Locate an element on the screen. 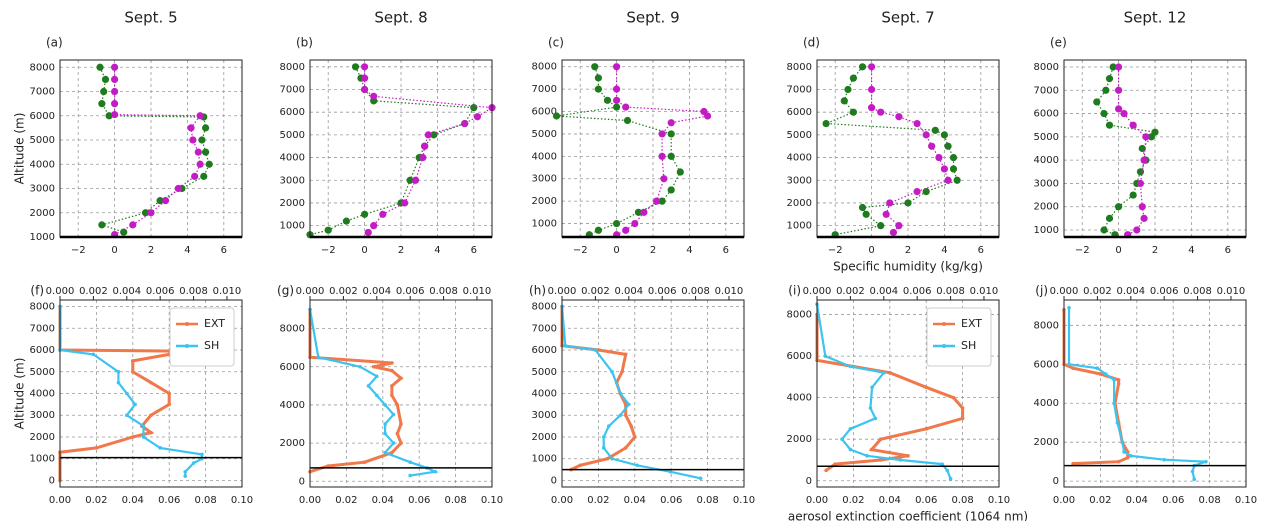  panel-label: (e) is located at coordinates (1058, 43).